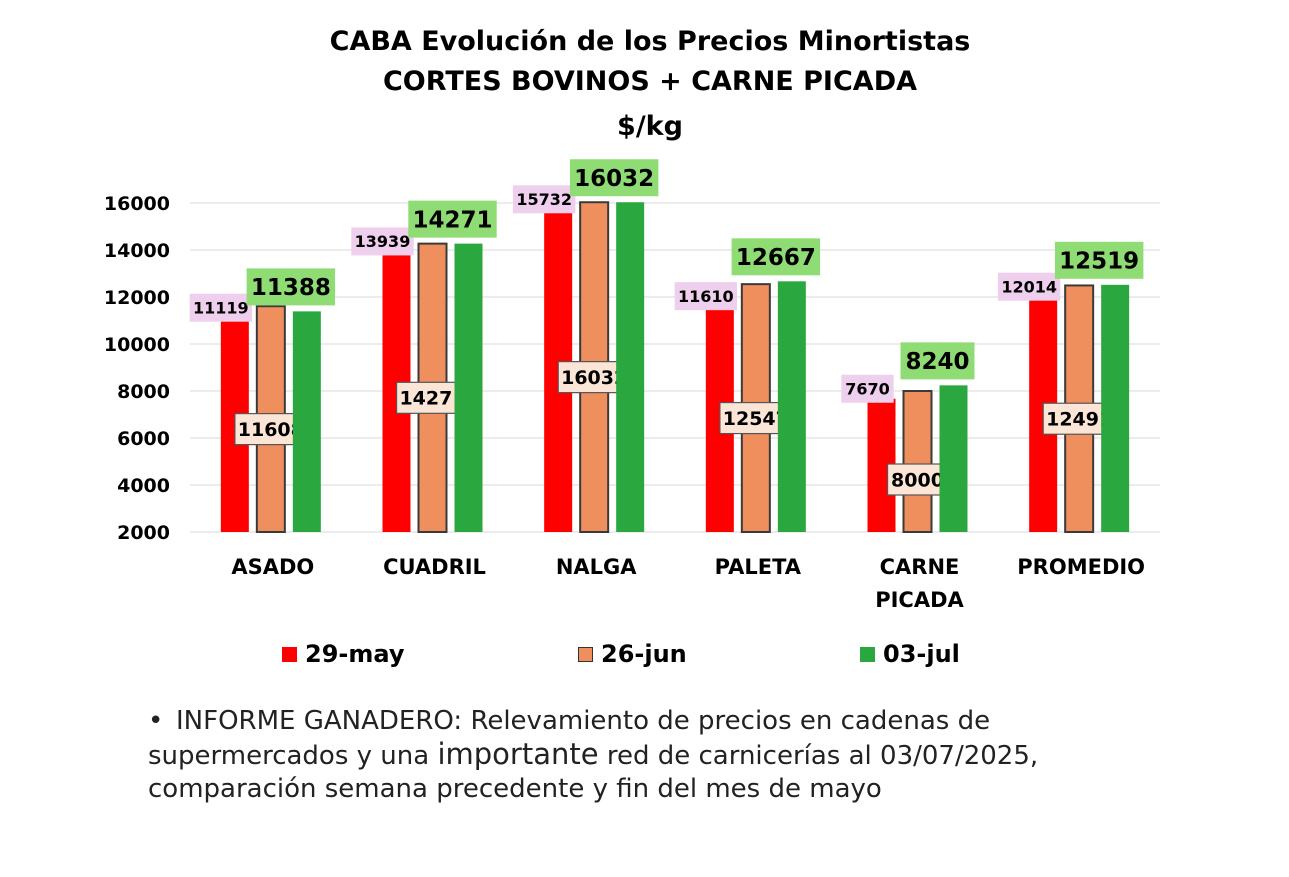 This screenshot has width=1289, height=877. I want to click on bar-nalga-03-jul, so click(630, 367).